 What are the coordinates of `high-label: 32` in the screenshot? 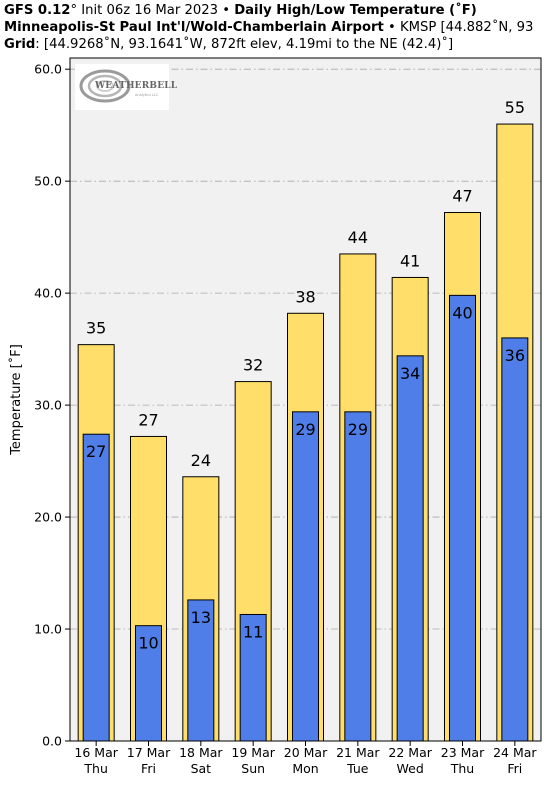 It's located at (253, 365).